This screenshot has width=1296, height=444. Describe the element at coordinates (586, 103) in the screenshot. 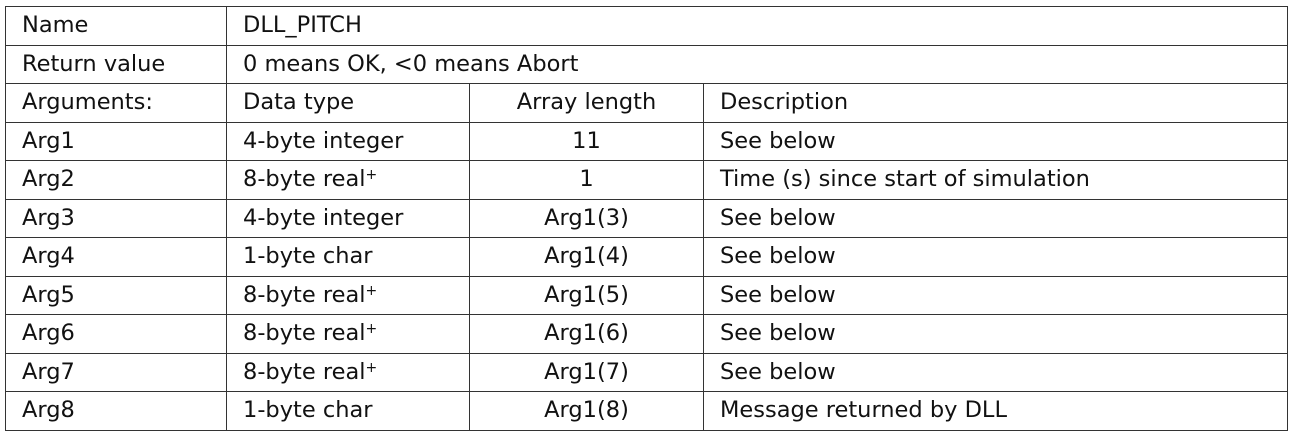

I see `header-array-length: Array length` at that location.